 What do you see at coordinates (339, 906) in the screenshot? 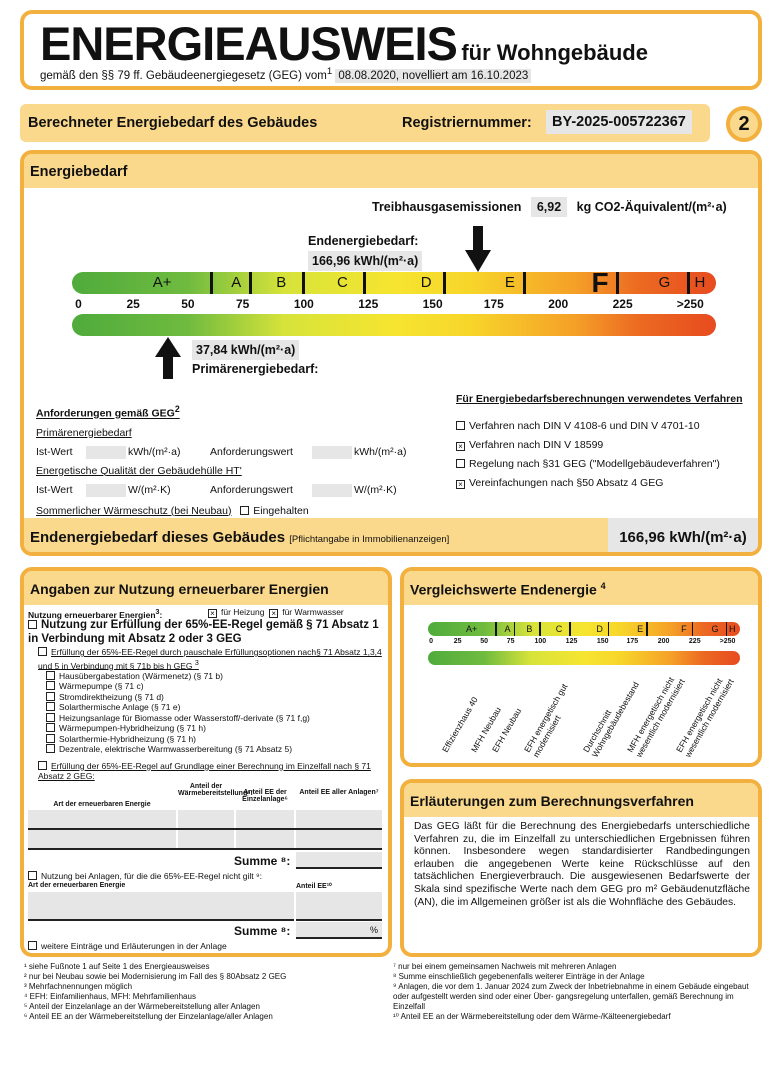
I see `other-share-field` at bounding box center [339, 906].